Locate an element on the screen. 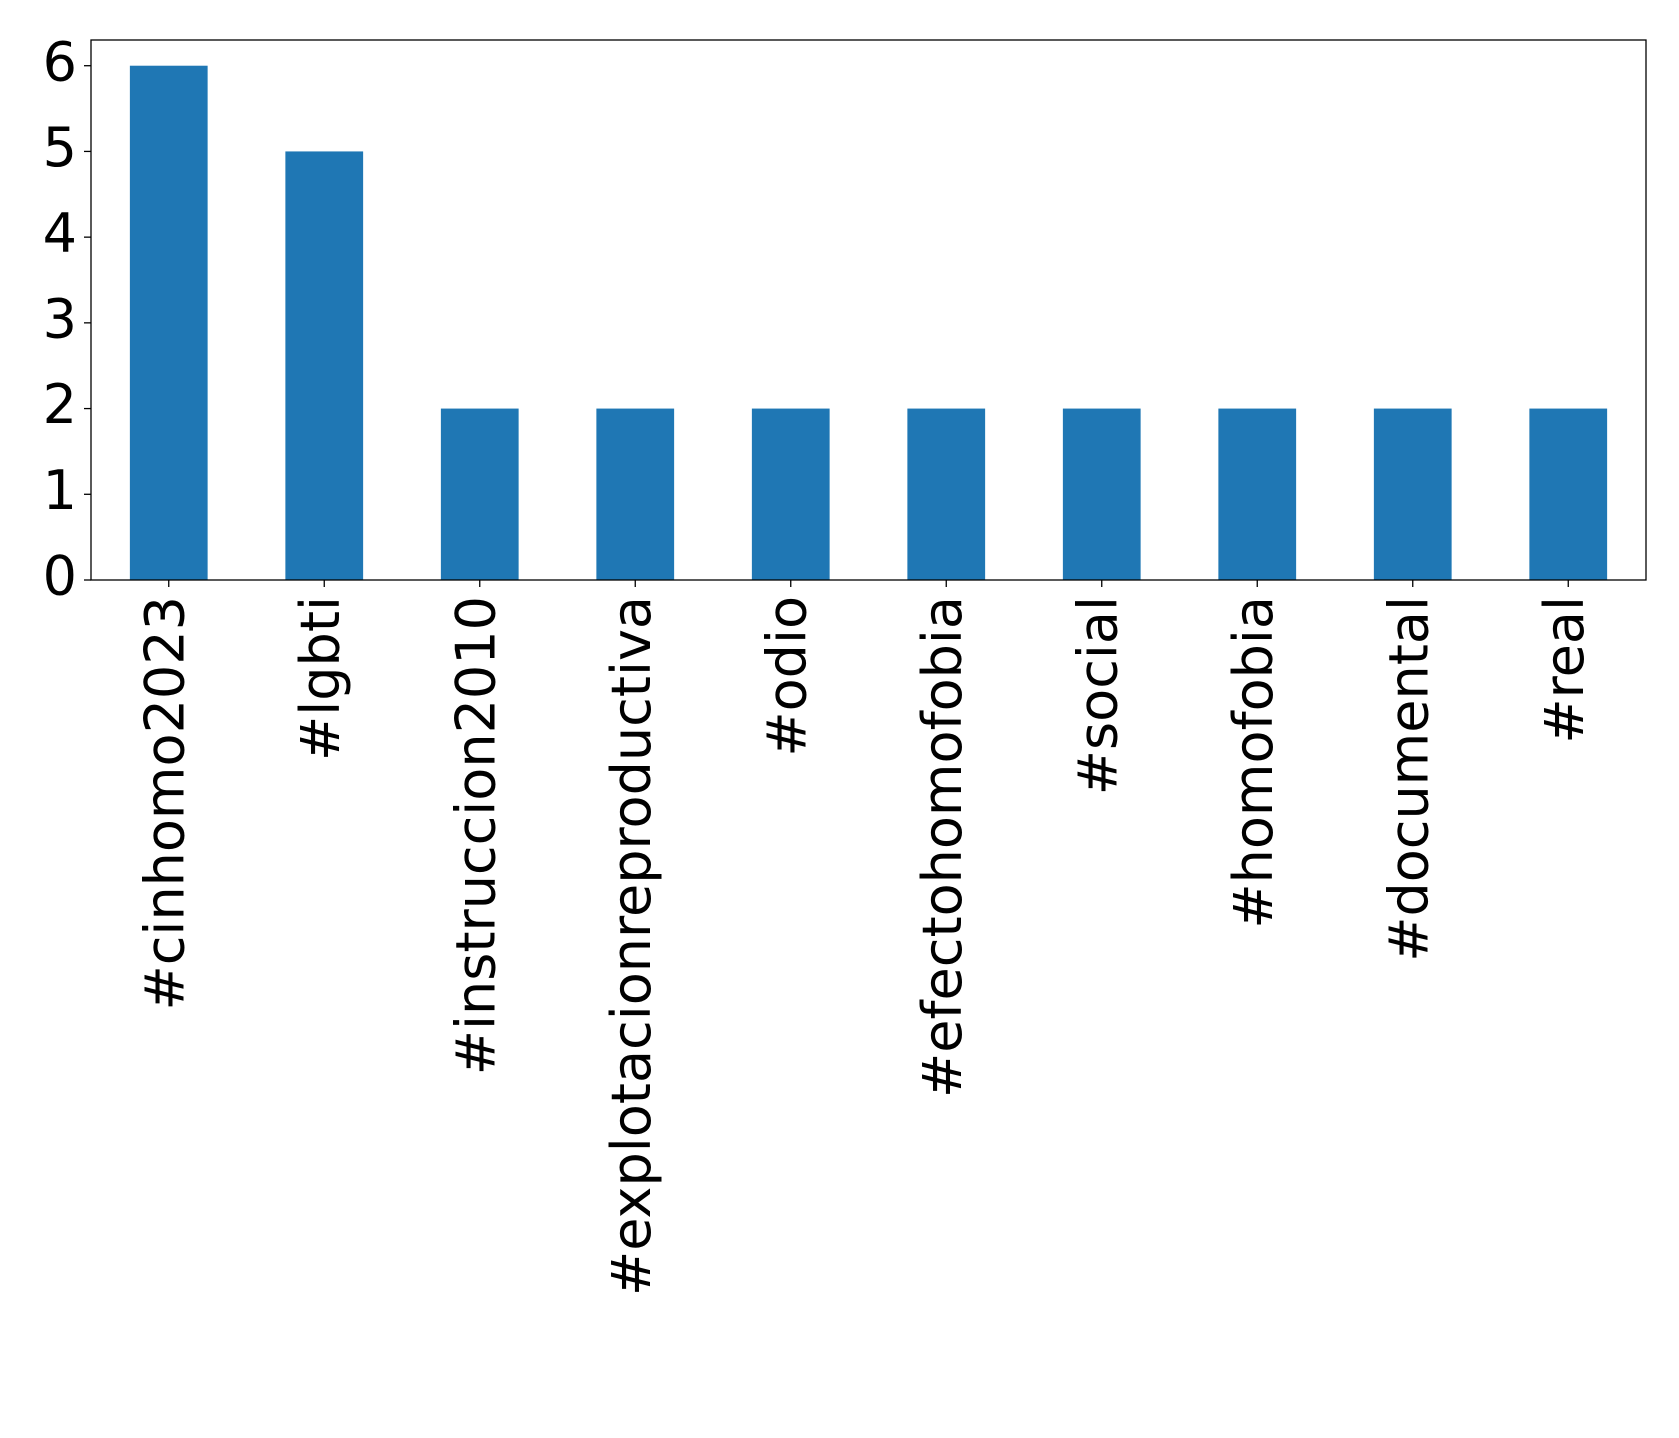 This screenshot has width=1679, height=1438. x-tick-label: #cinhomo2023 is located at coordinates (164, 803).